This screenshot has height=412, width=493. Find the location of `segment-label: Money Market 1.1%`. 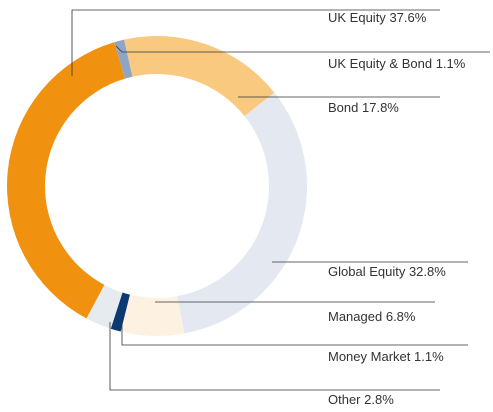

segment-label: Money Market 1.1% is located at coordinates (386, 356).